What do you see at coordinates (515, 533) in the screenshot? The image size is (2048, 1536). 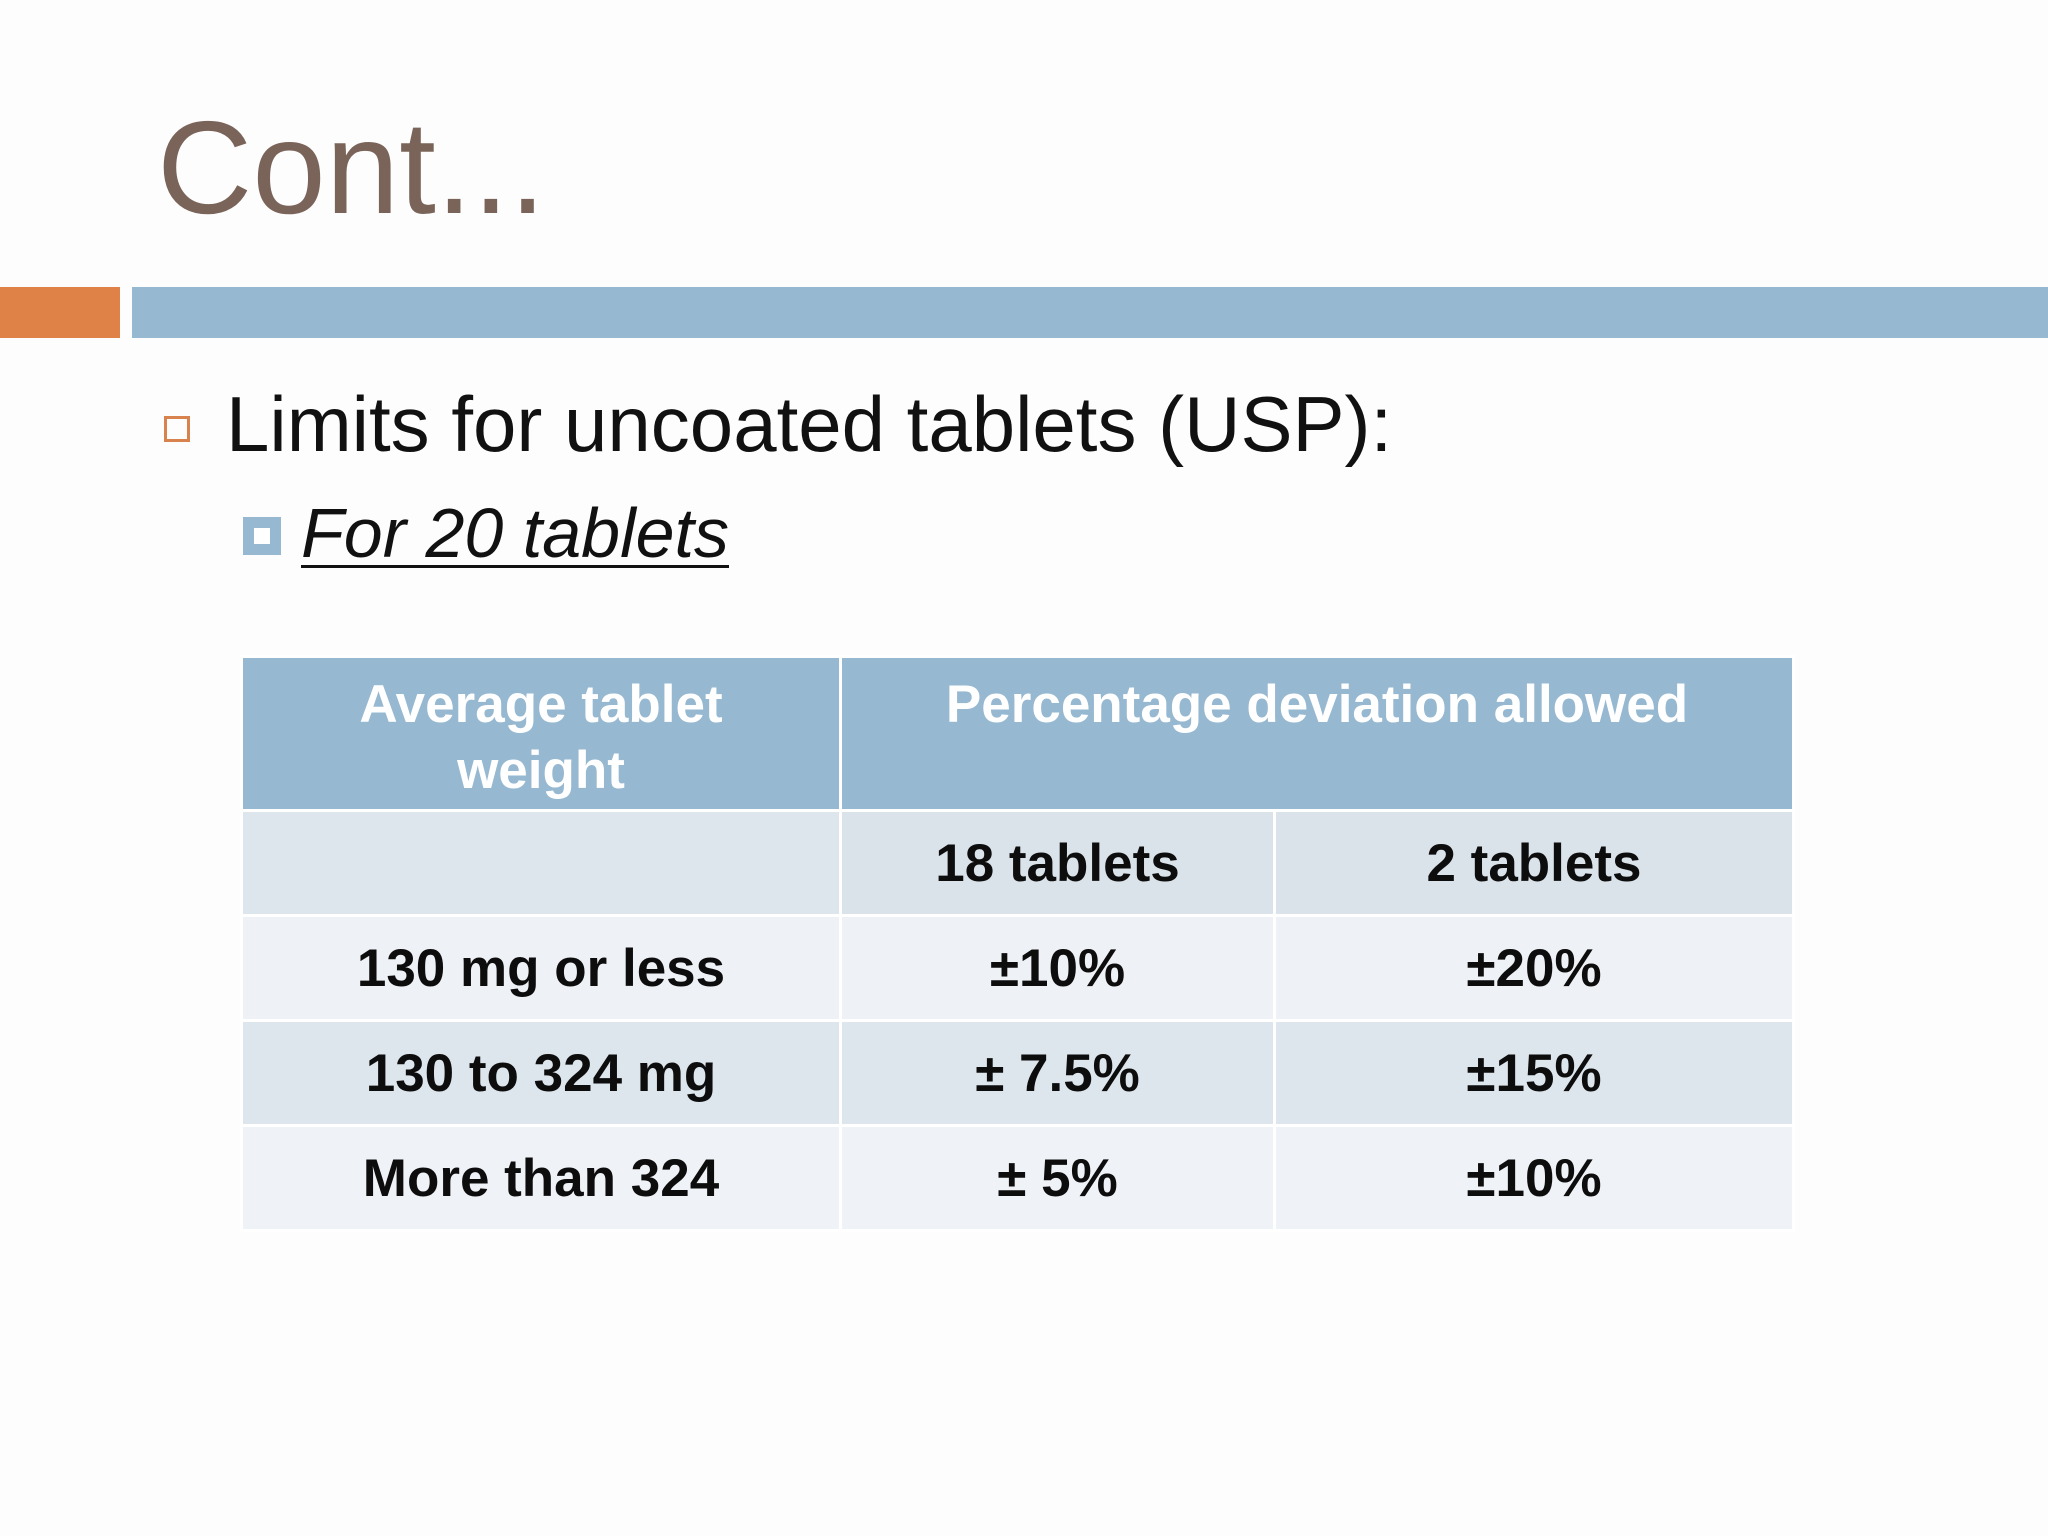 I see `sub-bullet-text: For 20 tablets` at bounding box center [515, 533].